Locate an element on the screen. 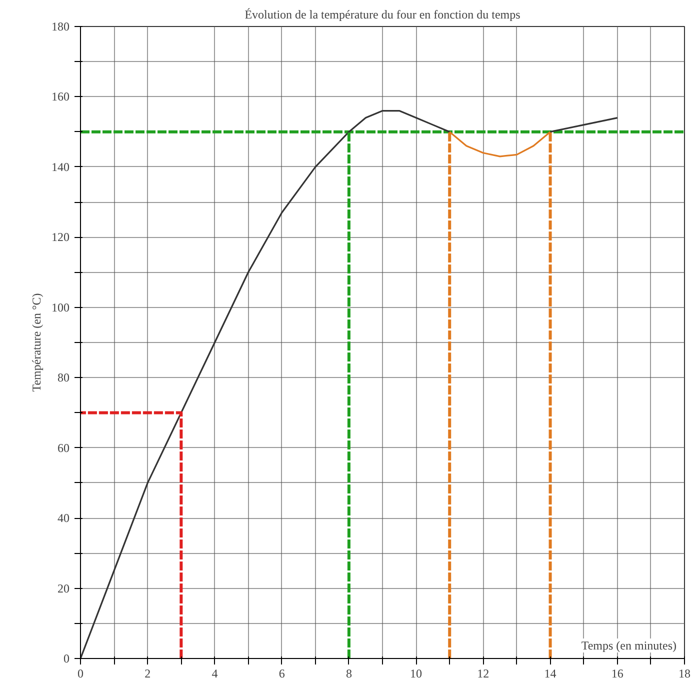 This screenshot has height=688, width=699. y-axis-title: Température (en °C) is located at coordinates (37, 342).